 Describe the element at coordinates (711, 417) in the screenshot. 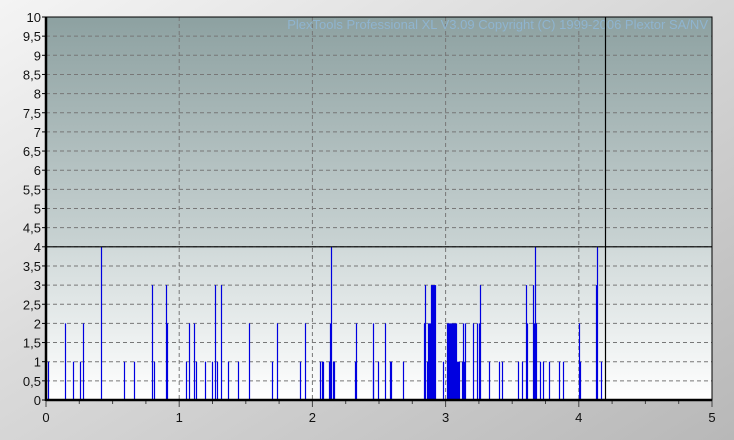

I see `x-tick-label: 5` at that location.